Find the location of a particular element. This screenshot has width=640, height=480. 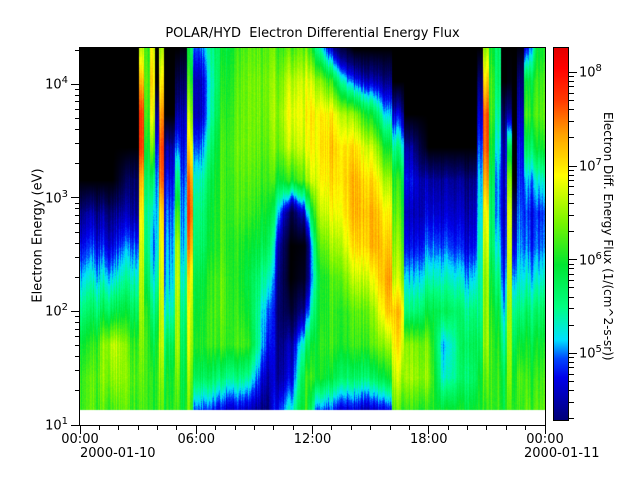

y-axis-tick-label: 10⁴ is located at coordinates (56, 84).